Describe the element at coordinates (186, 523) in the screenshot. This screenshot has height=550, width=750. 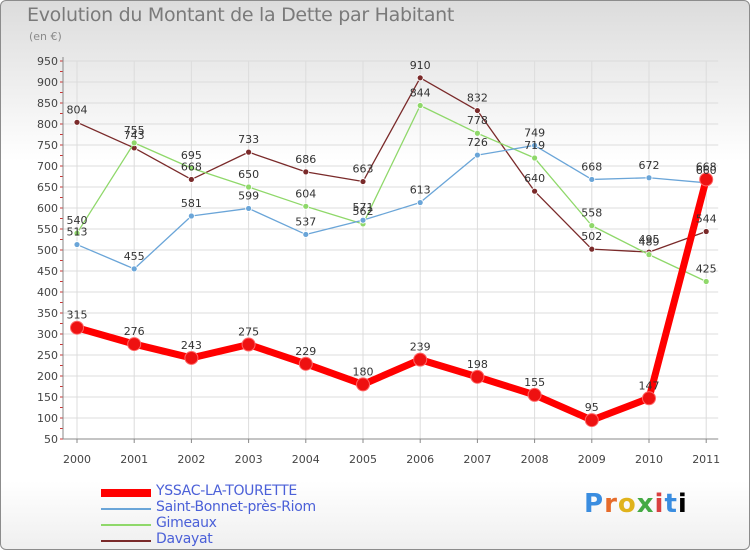
I see `legend-label: Gimeaux` at that location.